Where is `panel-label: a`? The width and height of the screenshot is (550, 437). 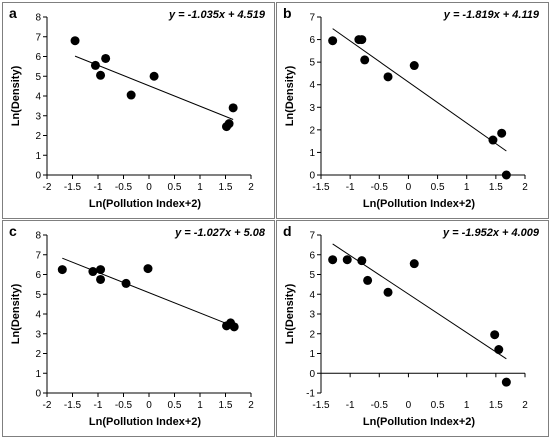 panel-label: a is located at coordinates (13, 13).